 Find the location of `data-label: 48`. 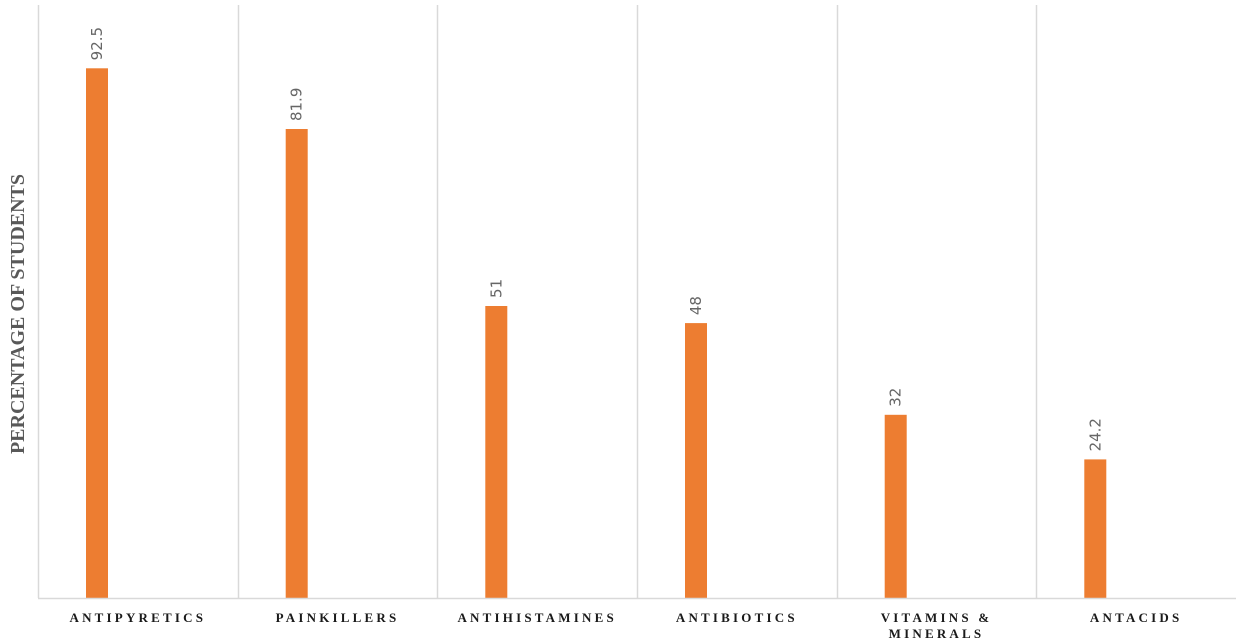

data-label: 48 is located at coordinates (696, 305).